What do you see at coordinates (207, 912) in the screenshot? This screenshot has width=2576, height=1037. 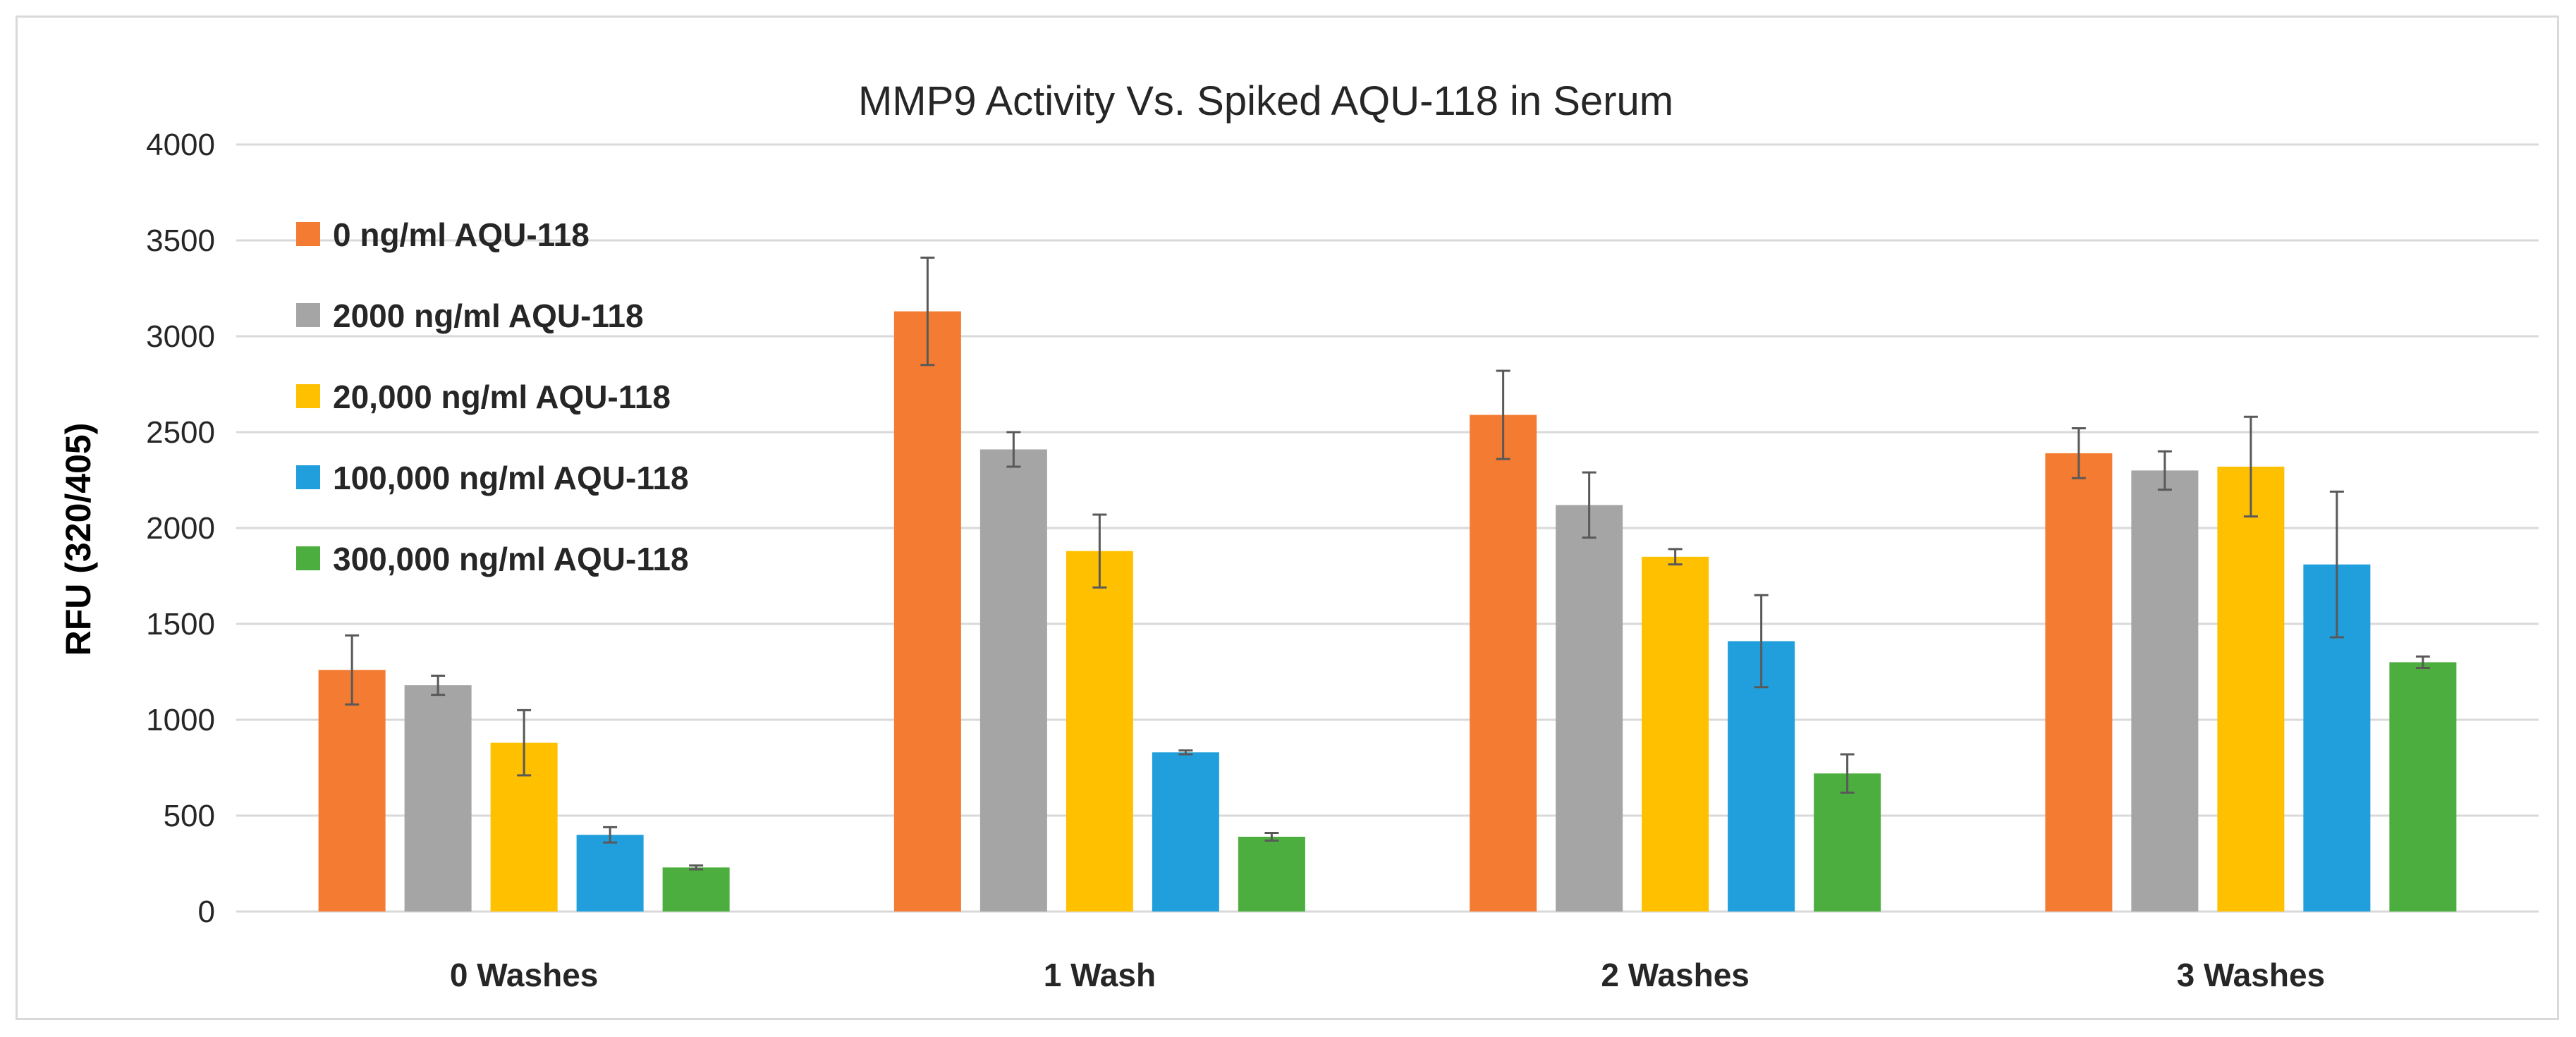 I see `y-tick-label: 0` at bounding box center [207, 912].